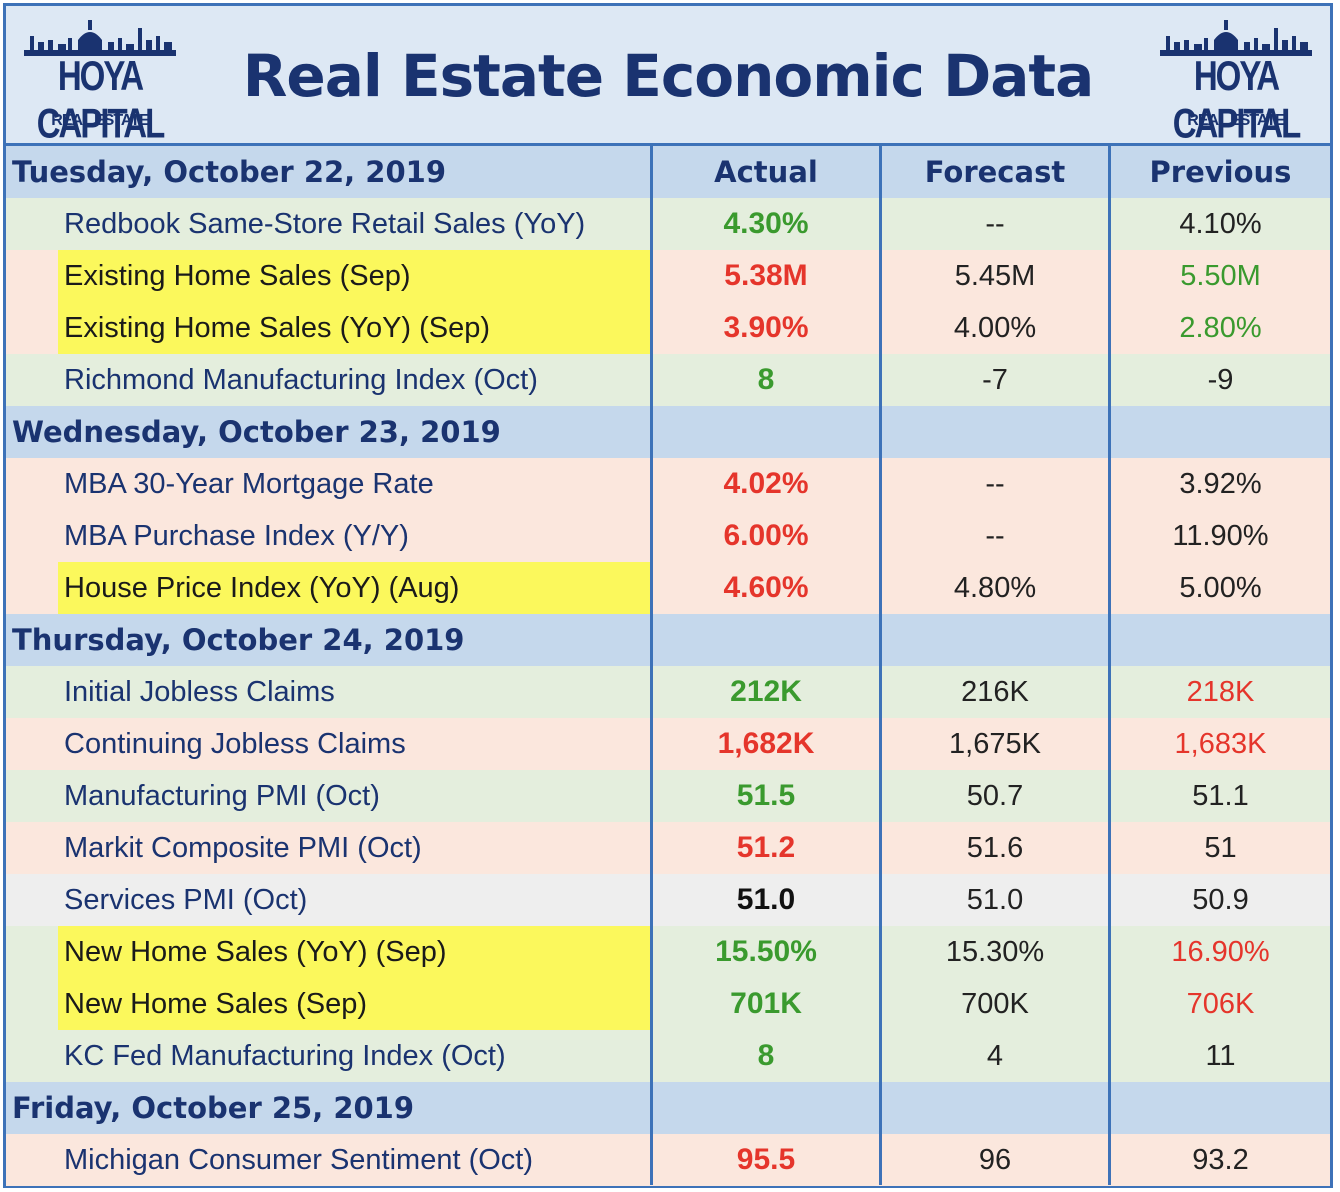  What do you see at coordinates (668, 848) in the screenshot?
I see `table-row: Markit Composite PMI (Oct) 51.2 51.6 51` at bounding box center [668, 848].